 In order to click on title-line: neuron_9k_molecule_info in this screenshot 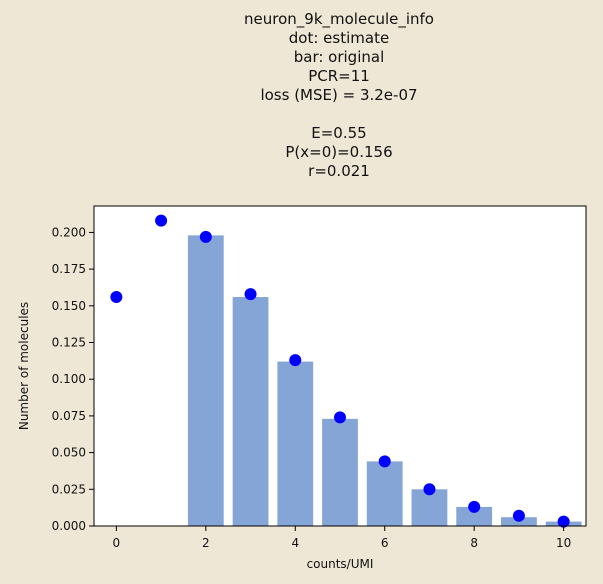, I will do `click(339, 19)`.